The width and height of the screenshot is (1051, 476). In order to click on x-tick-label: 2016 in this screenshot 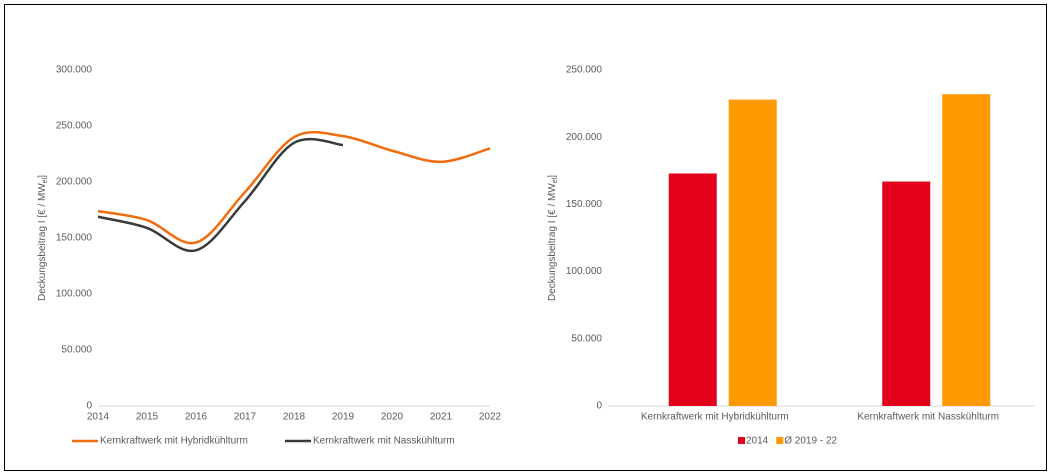, I will do `click(196, 417)`.